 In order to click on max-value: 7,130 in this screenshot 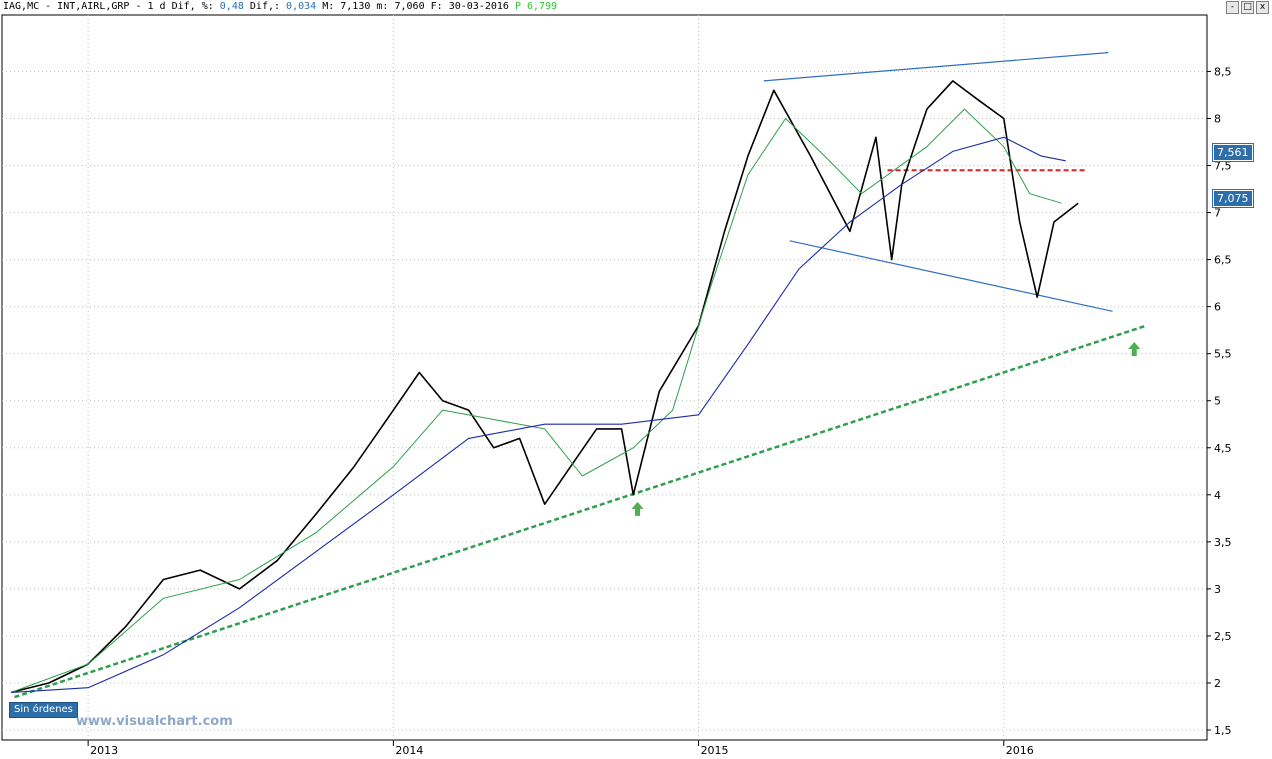, I will do `click(355, 6)`.